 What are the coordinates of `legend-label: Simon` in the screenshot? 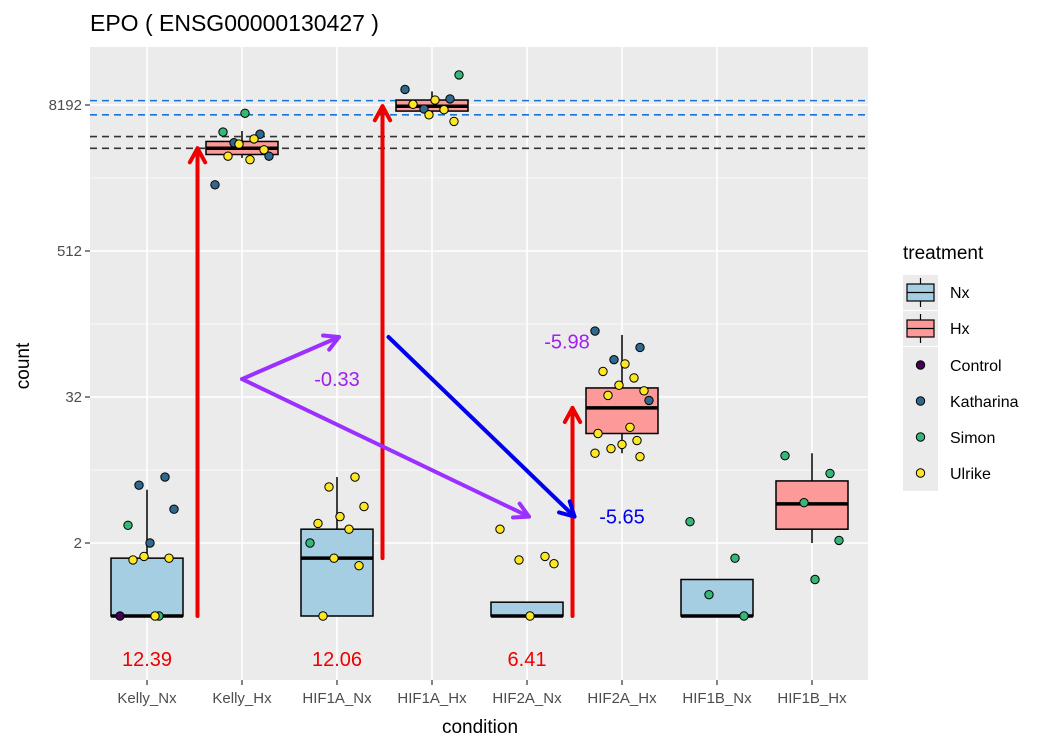 It's located at (972, 438).